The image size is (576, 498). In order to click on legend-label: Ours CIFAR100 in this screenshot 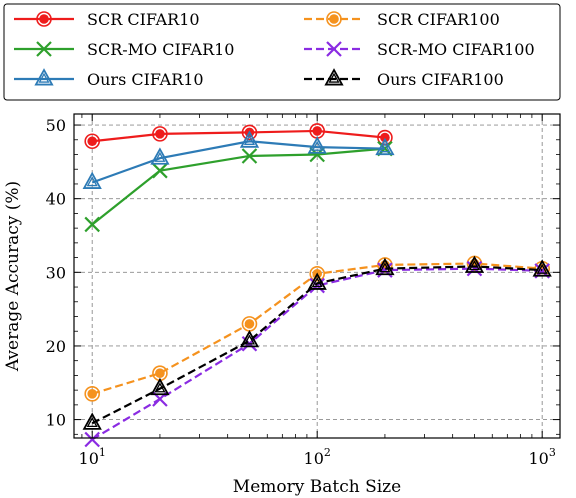, I will do `click(440, 79)`.